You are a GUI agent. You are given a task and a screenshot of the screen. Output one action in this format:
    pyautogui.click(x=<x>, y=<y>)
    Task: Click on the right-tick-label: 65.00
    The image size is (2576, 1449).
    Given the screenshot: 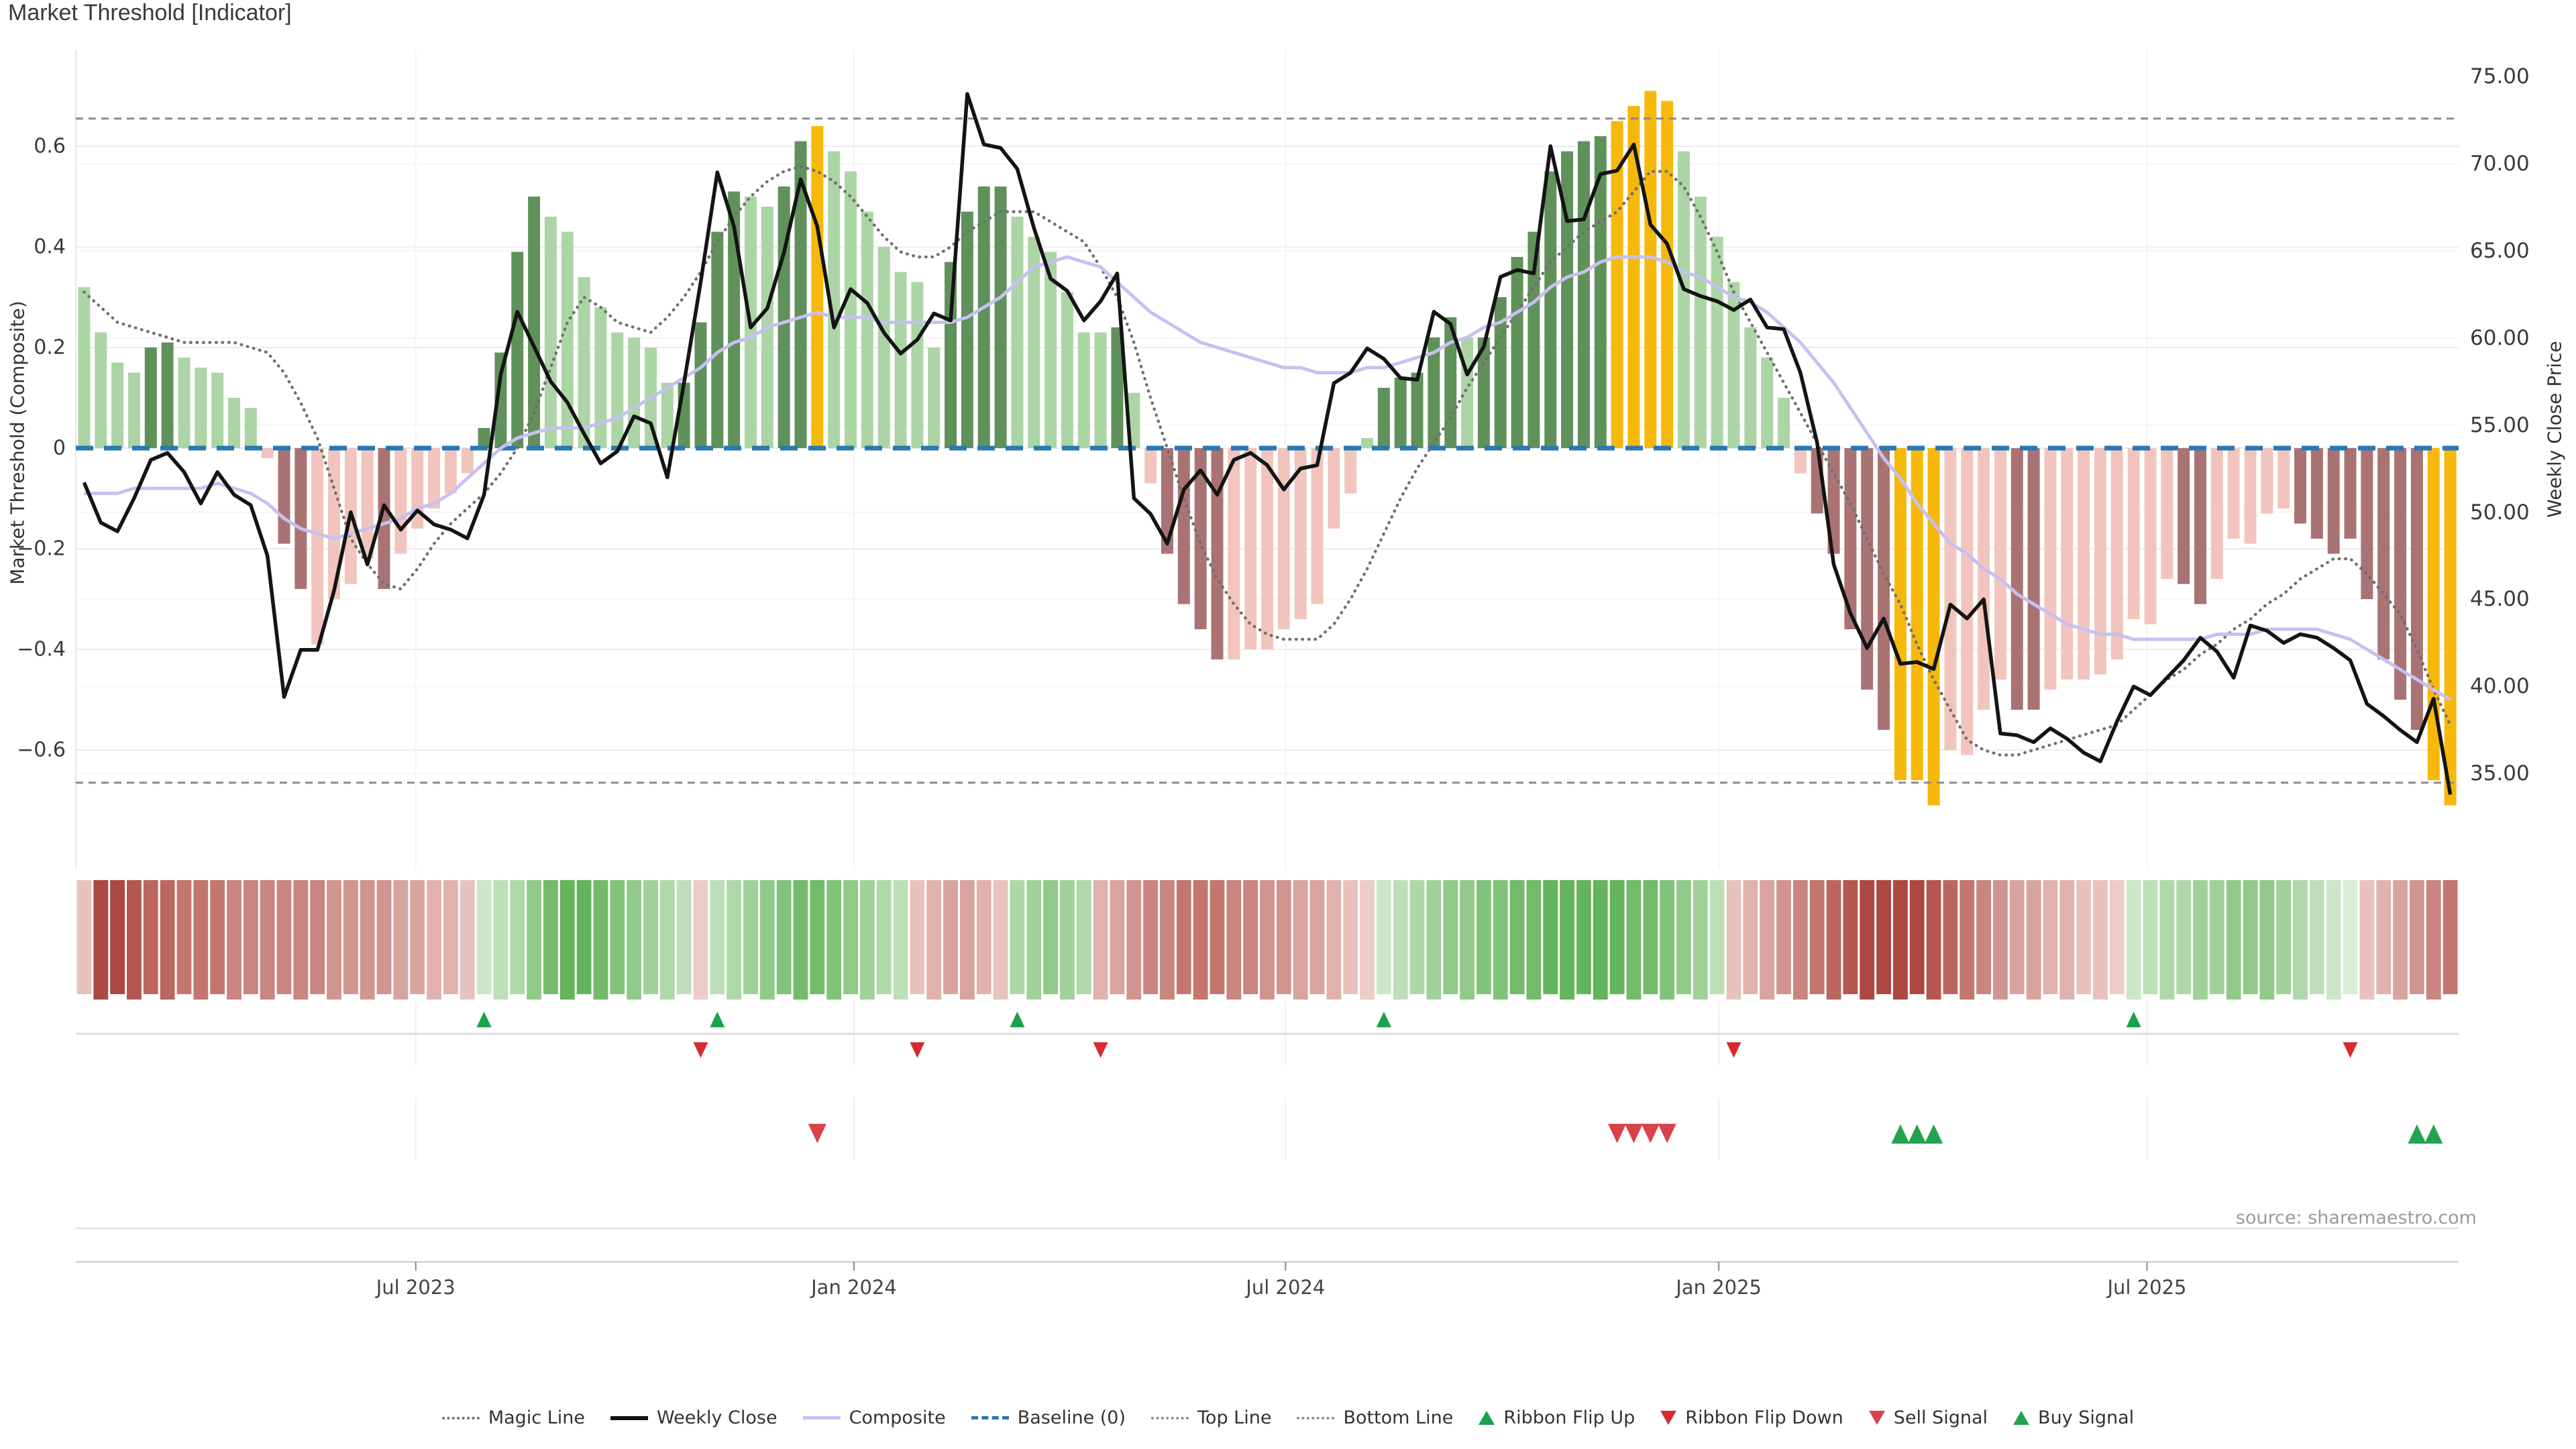 What is the action you would take?
    pyautogui.click(x=2500, y=250)
    